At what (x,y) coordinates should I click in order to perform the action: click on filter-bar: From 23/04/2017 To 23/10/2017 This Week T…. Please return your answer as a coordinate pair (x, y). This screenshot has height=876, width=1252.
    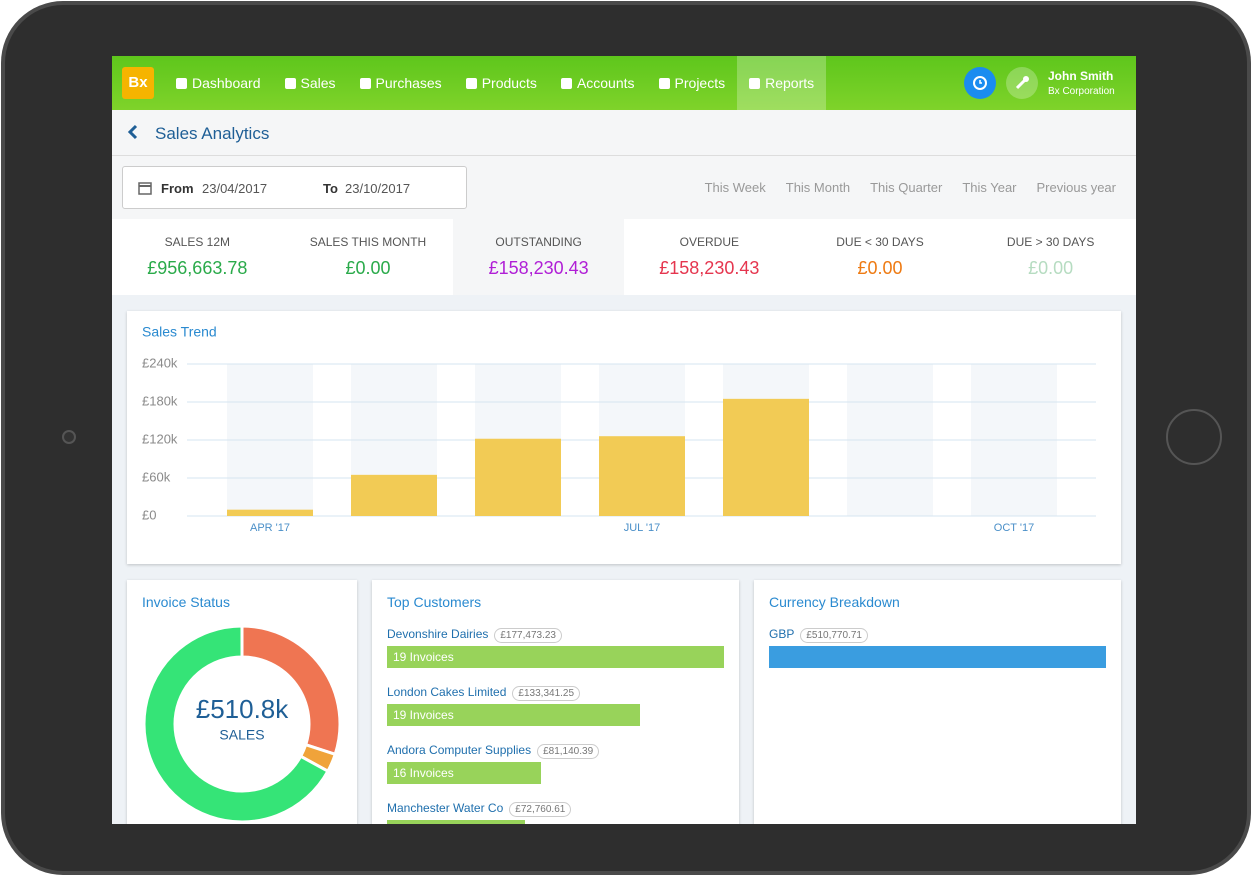
    Looking at the image, I should click on (624, 187).